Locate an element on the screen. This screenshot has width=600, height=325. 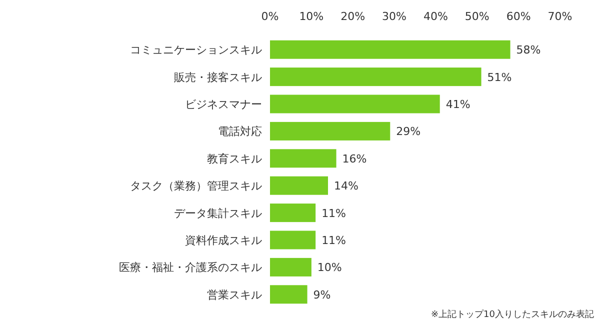
data-label: 14% is located at coordinates (346, 186).